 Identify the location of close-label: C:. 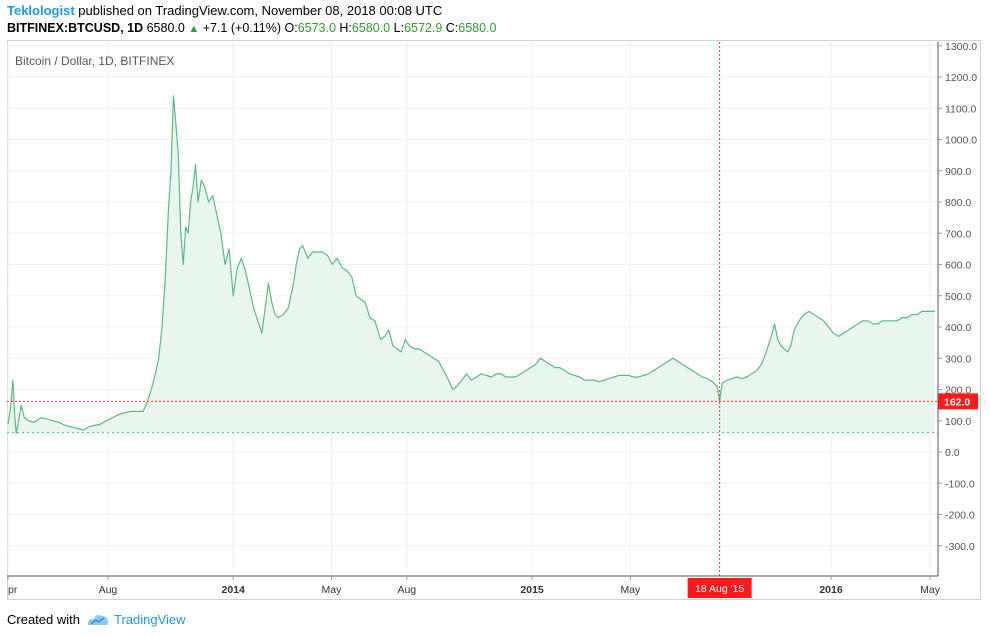
(452, 28).